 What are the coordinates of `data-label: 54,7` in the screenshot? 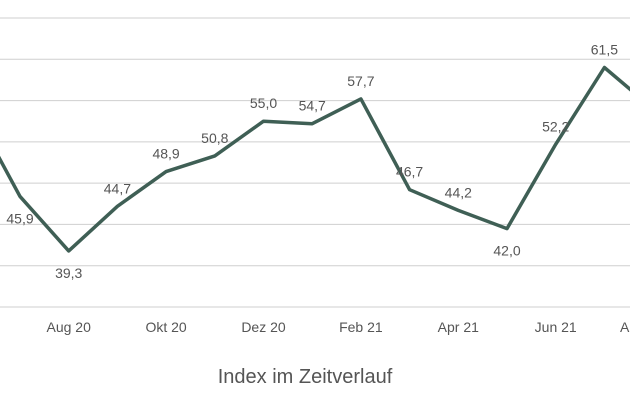 It's located at (312, 106).